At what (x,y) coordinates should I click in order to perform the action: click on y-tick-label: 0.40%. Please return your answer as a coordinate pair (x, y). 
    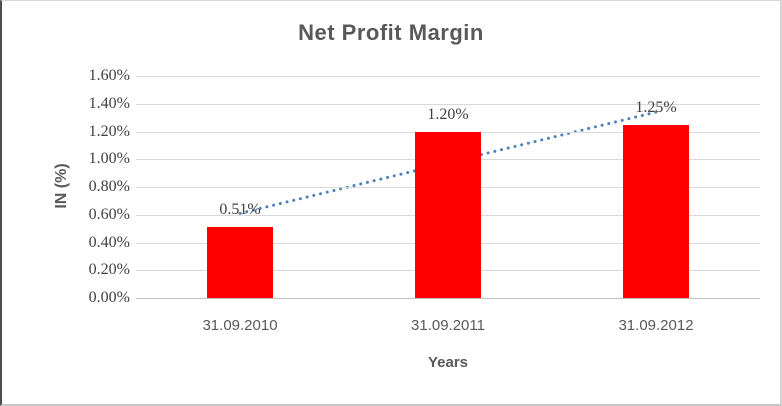
    Looking at the image, I should click on (109, 242).